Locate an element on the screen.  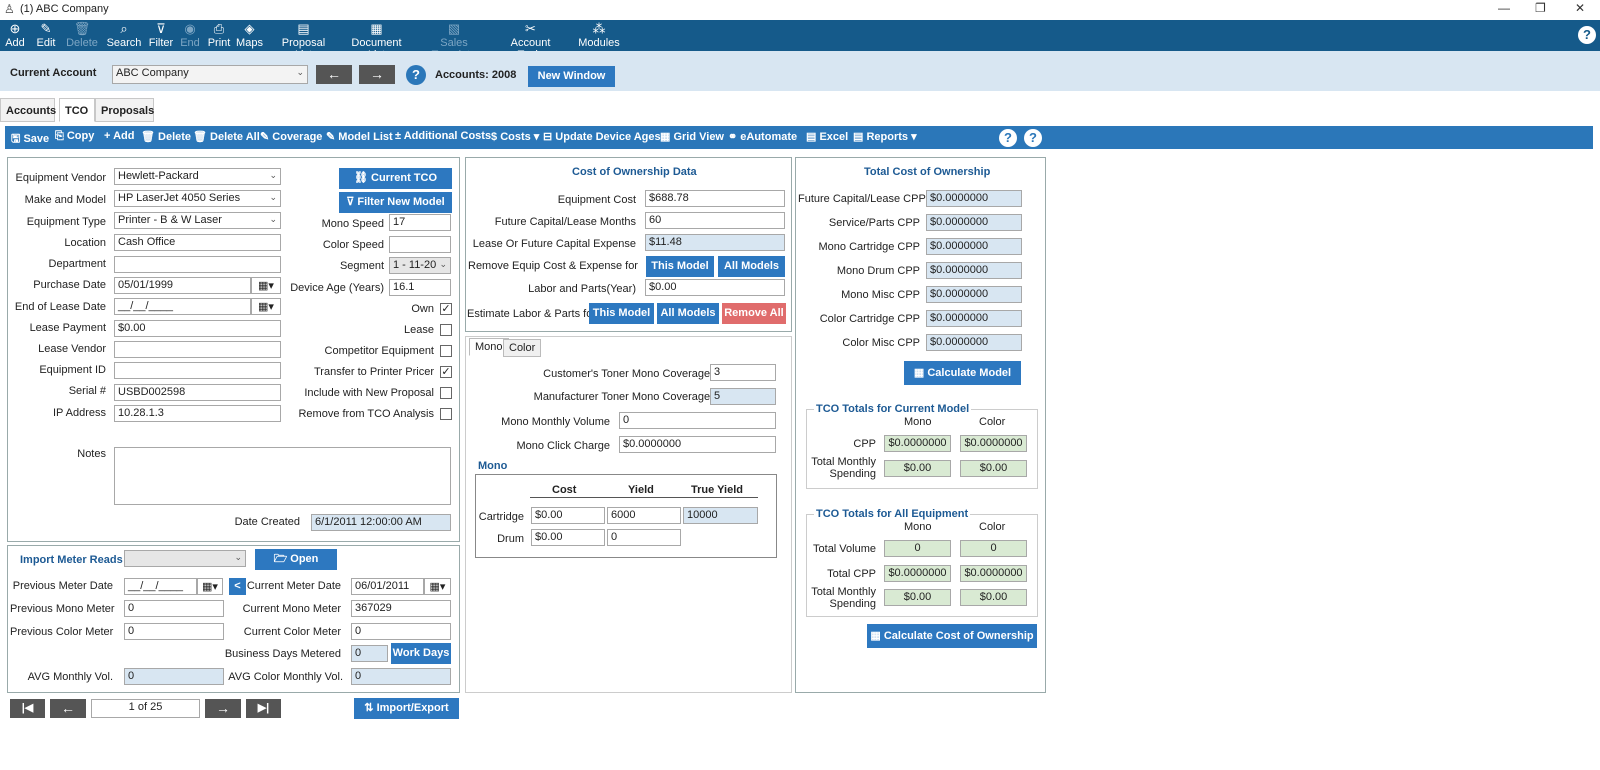
type-select: Printer - B & W Laser ⌄ is located at coordinates (197, 220).